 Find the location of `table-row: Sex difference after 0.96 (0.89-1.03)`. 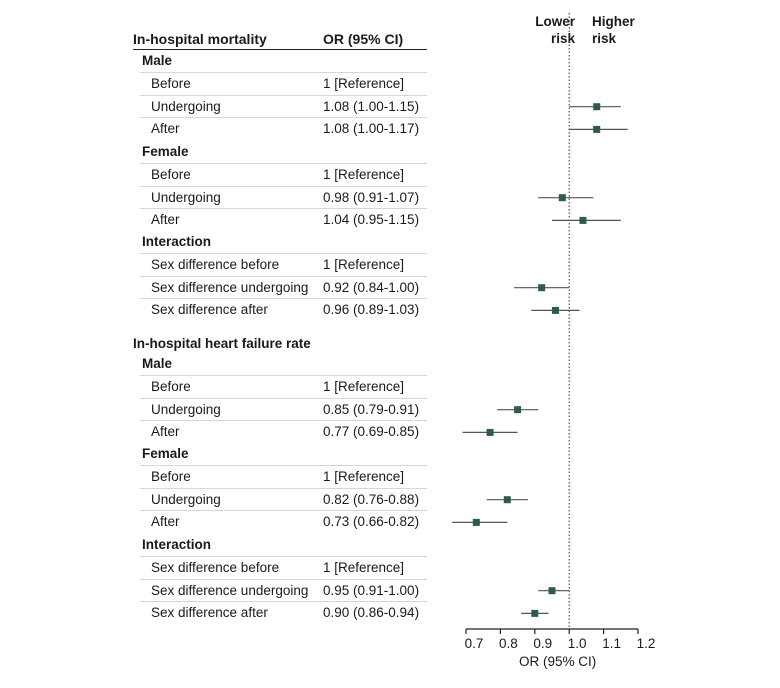

table-row: Sex difference after 0.96 (0.89-1.03) is located at coordinates (283, 309).